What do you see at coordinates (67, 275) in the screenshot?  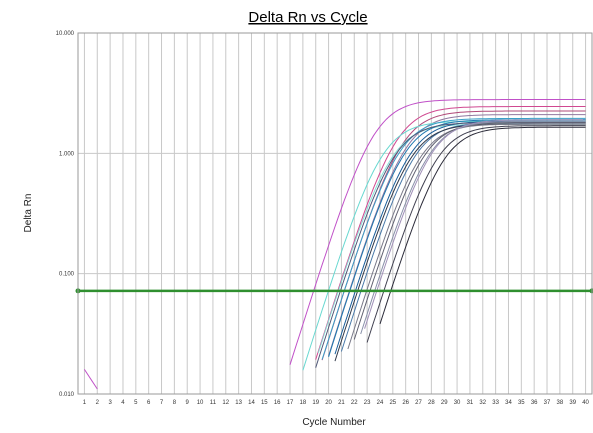 I see `y-tick-label: 0.100` at bounding box center [67, 275].